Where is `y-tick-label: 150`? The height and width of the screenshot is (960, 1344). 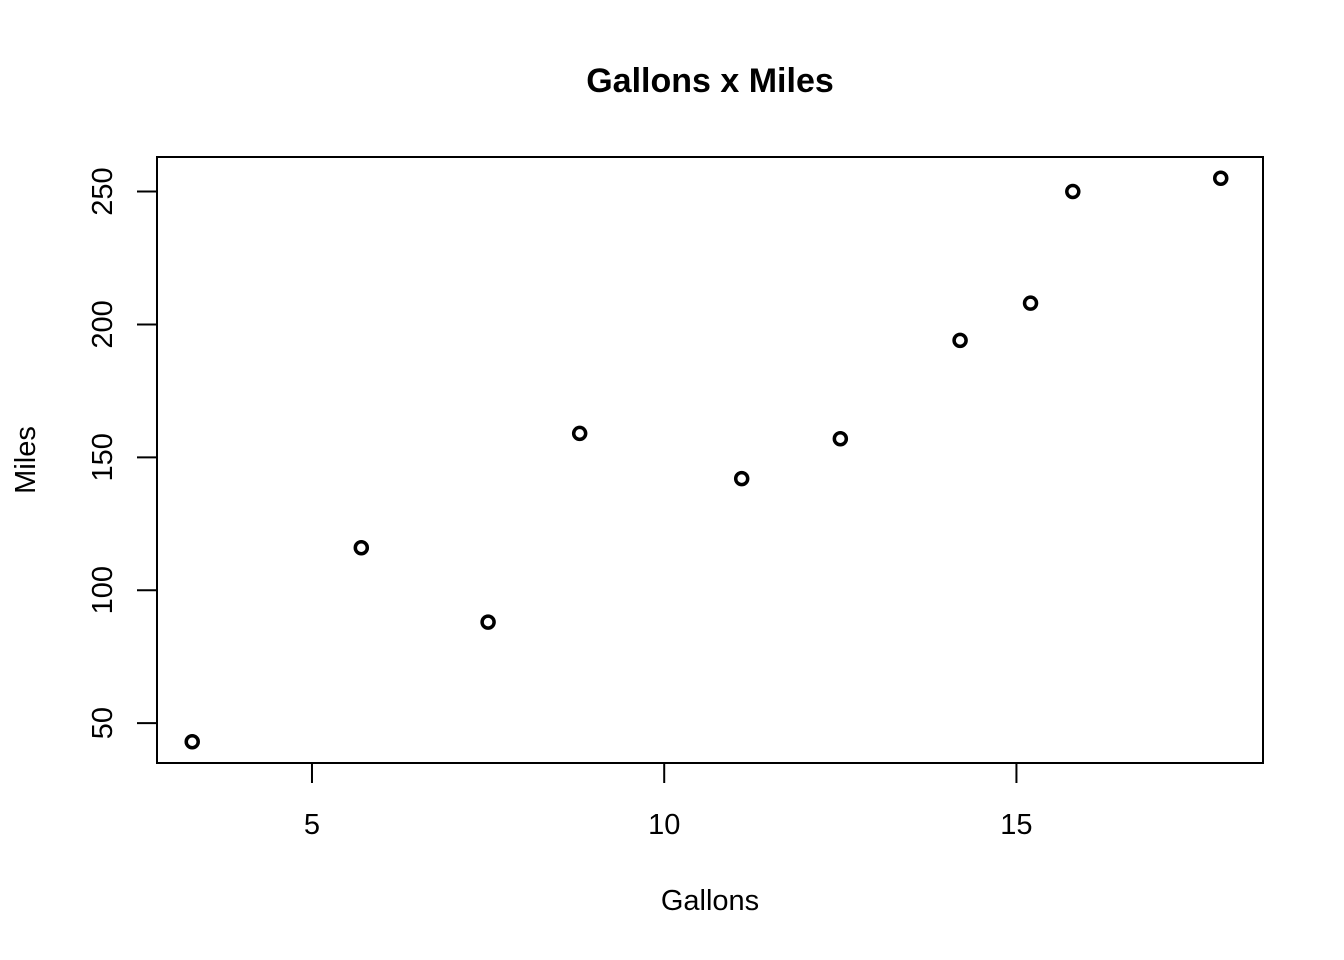 y-tick-label: 150 is located at coordinates (103, 457).